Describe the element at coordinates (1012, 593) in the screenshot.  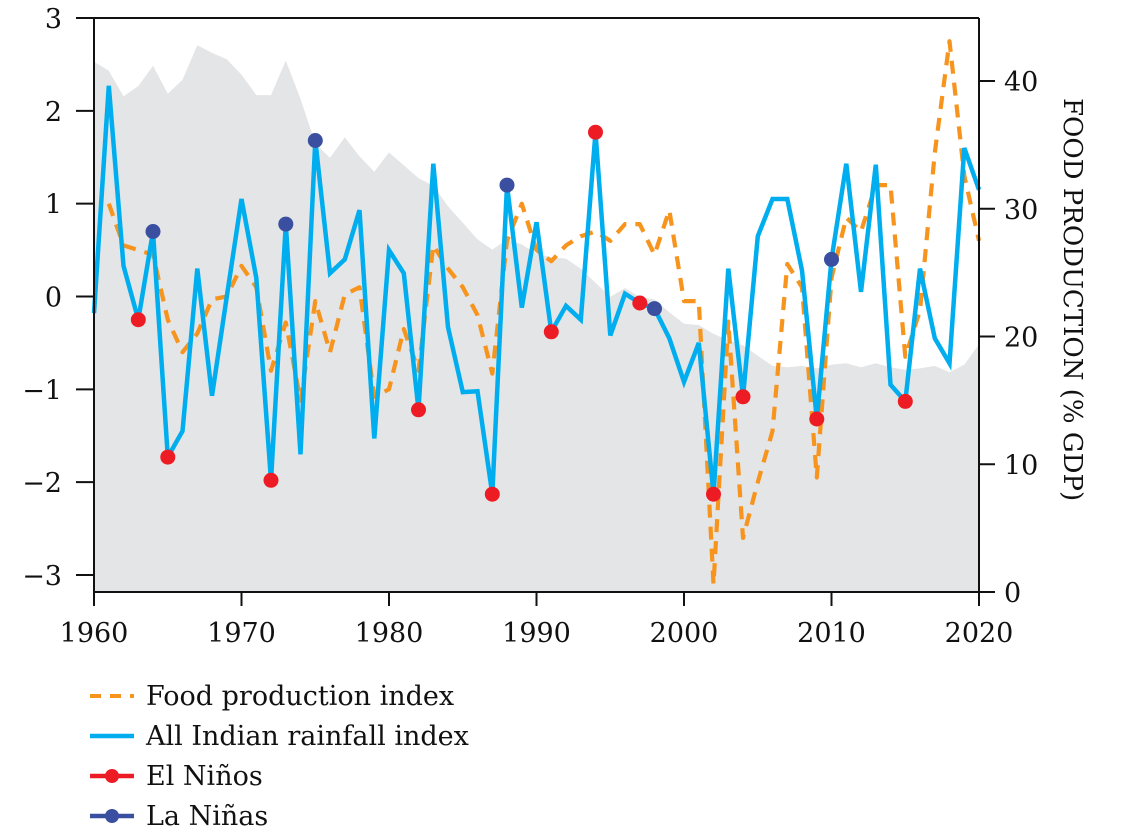
I see `y2-tick-label: 0` at that location.